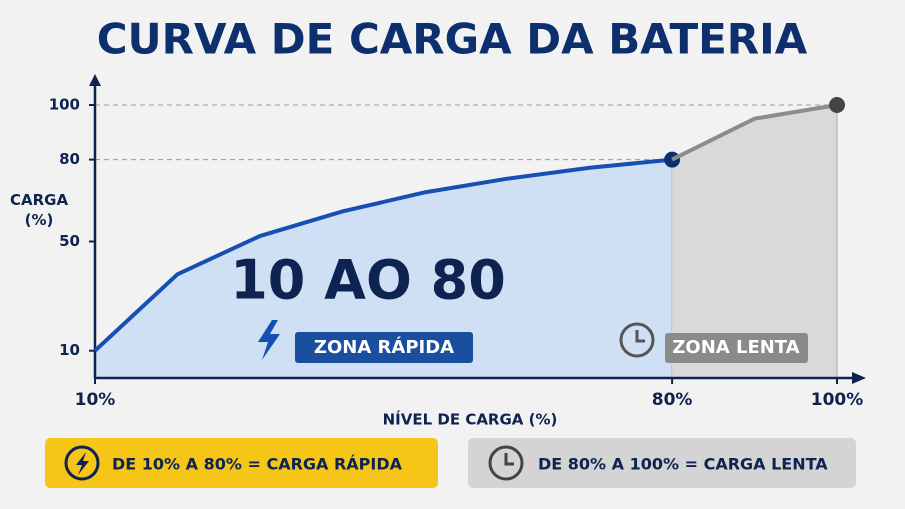 This screenshot has width=905, height=509. What do you see at coordinates (64, 105) in the screenshot?
I see `y-tick-label: 100` at bounding box center [64, 105].